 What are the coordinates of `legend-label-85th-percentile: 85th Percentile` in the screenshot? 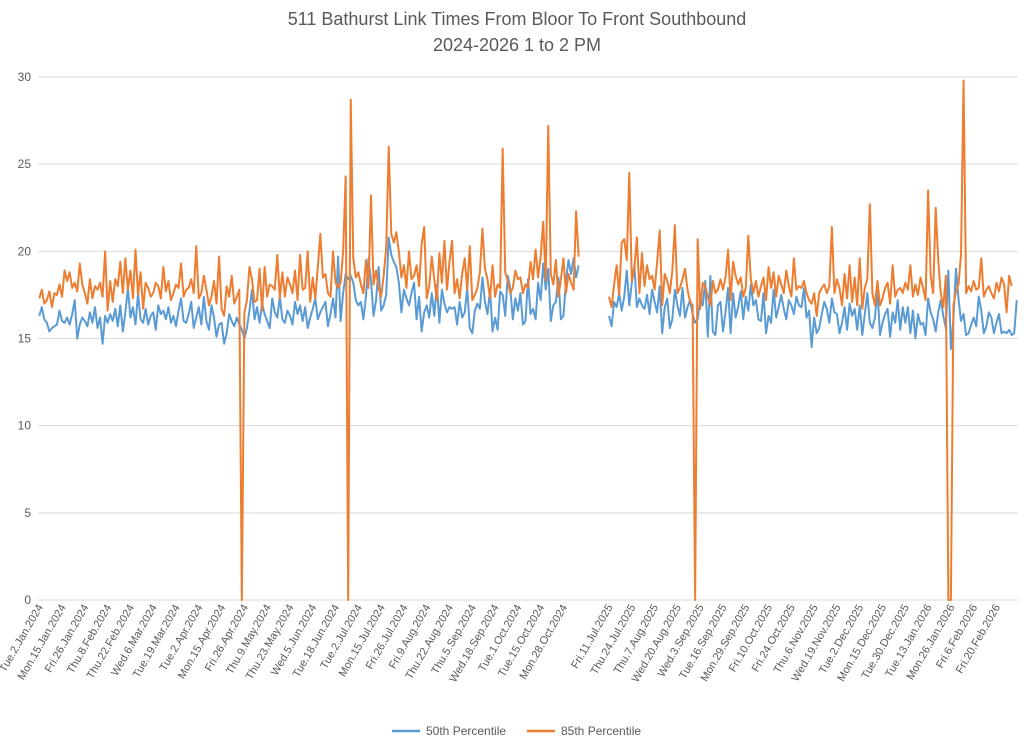 It's located at (601, 731).